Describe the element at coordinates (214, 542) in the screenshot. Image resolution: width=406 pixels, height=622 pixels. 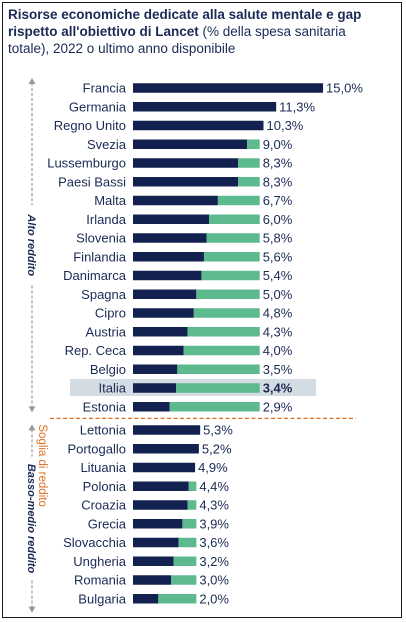
I see `value-label: 3,6%` at that location.